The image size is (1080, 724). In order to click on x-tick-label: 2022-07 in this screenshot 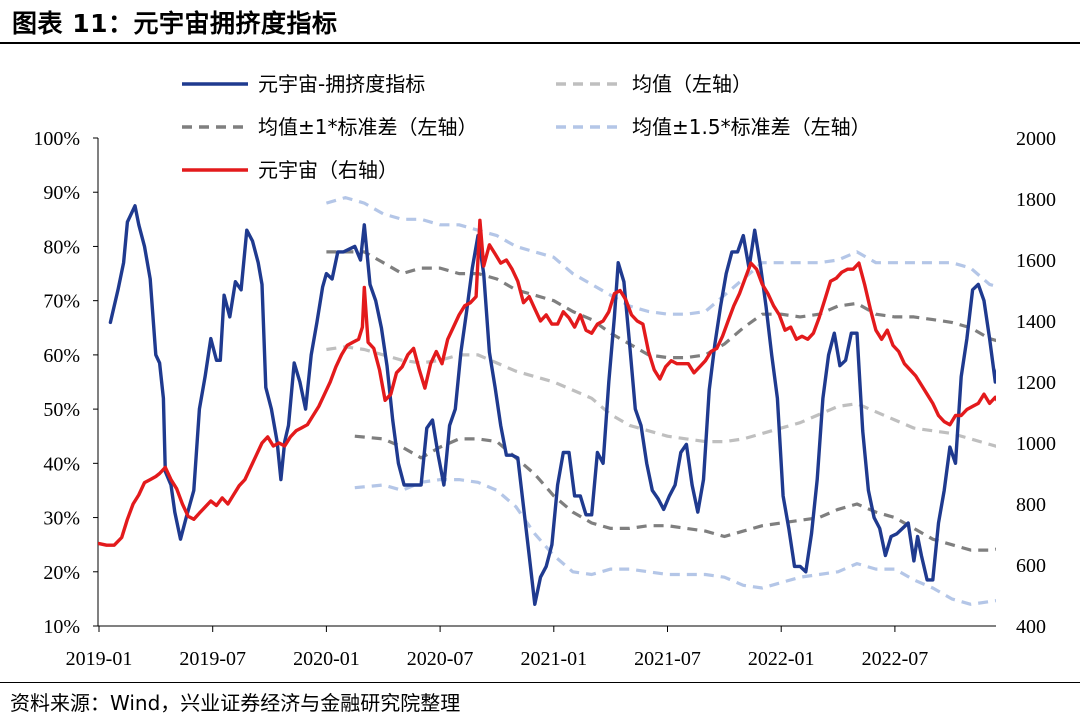, I will do `click(895, 659)`.